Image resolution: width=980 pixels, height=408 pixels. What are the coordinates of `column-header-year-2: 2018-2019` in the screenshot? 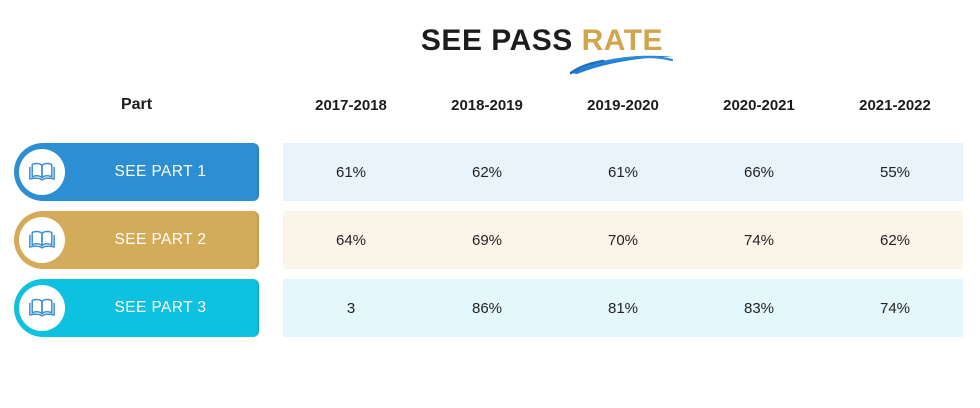 It's located at (487, 105).